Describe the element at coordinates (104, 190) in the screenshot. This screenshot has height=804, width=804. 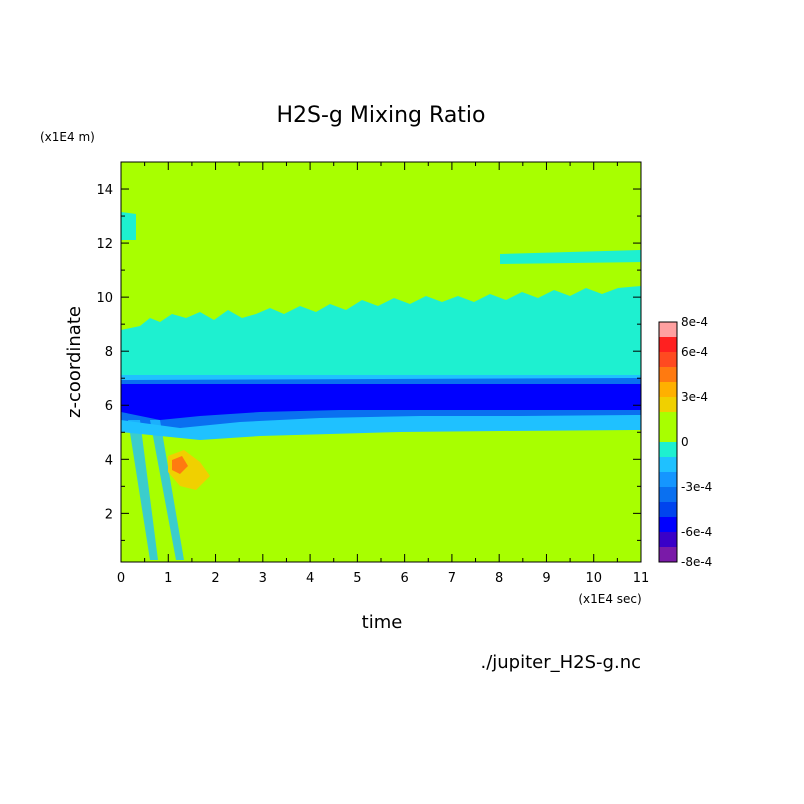
I see `y-tick-label: 14` at that location.